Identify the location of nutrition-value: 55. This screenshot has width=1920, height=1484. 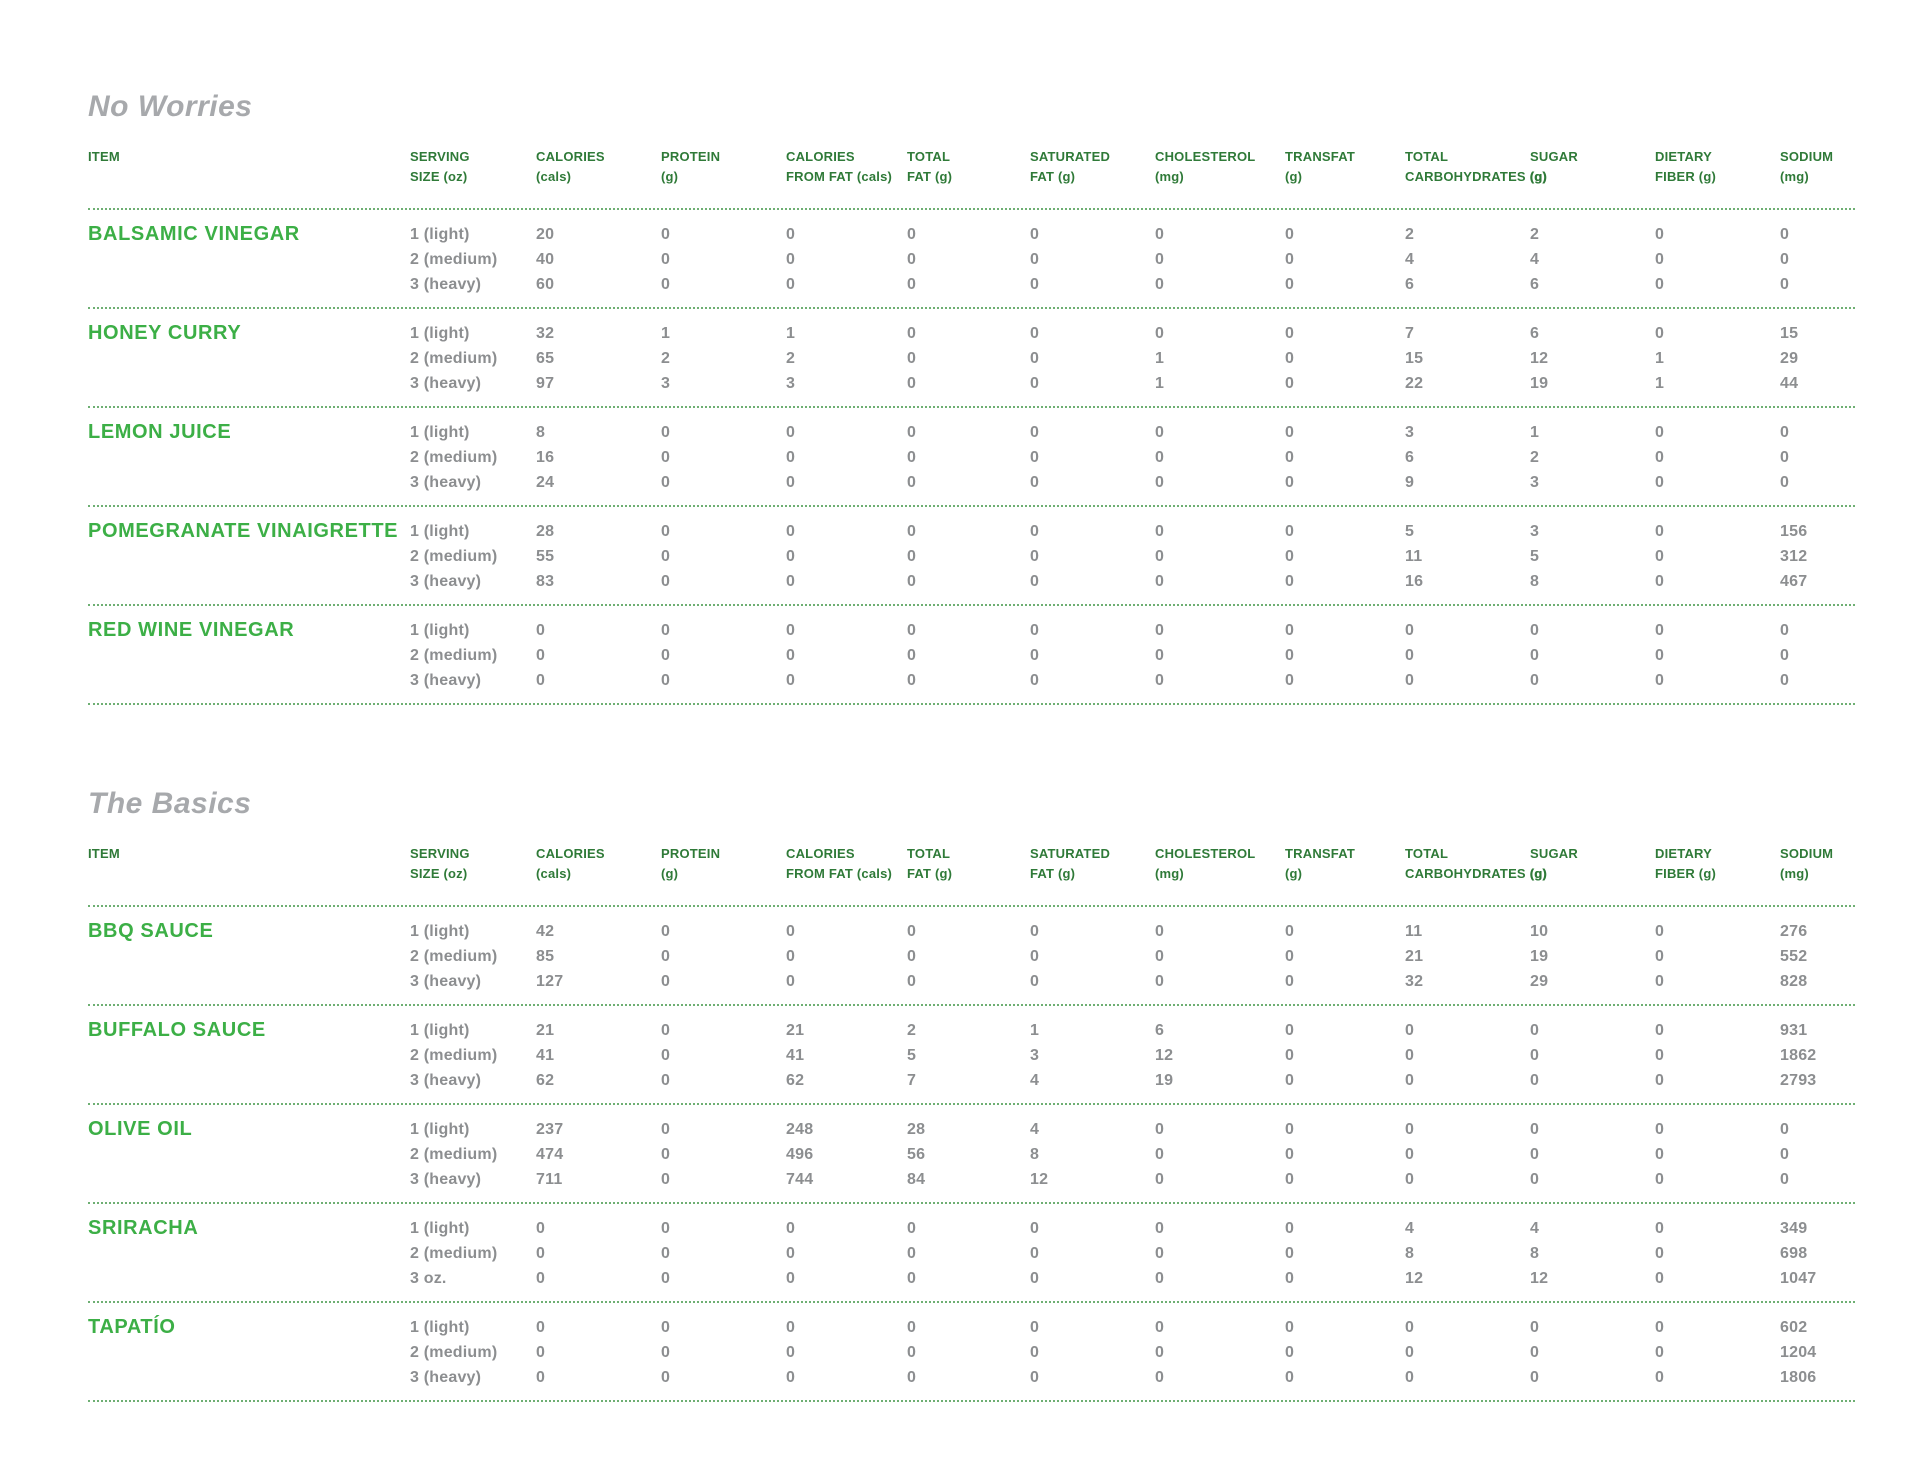
(545, 556).